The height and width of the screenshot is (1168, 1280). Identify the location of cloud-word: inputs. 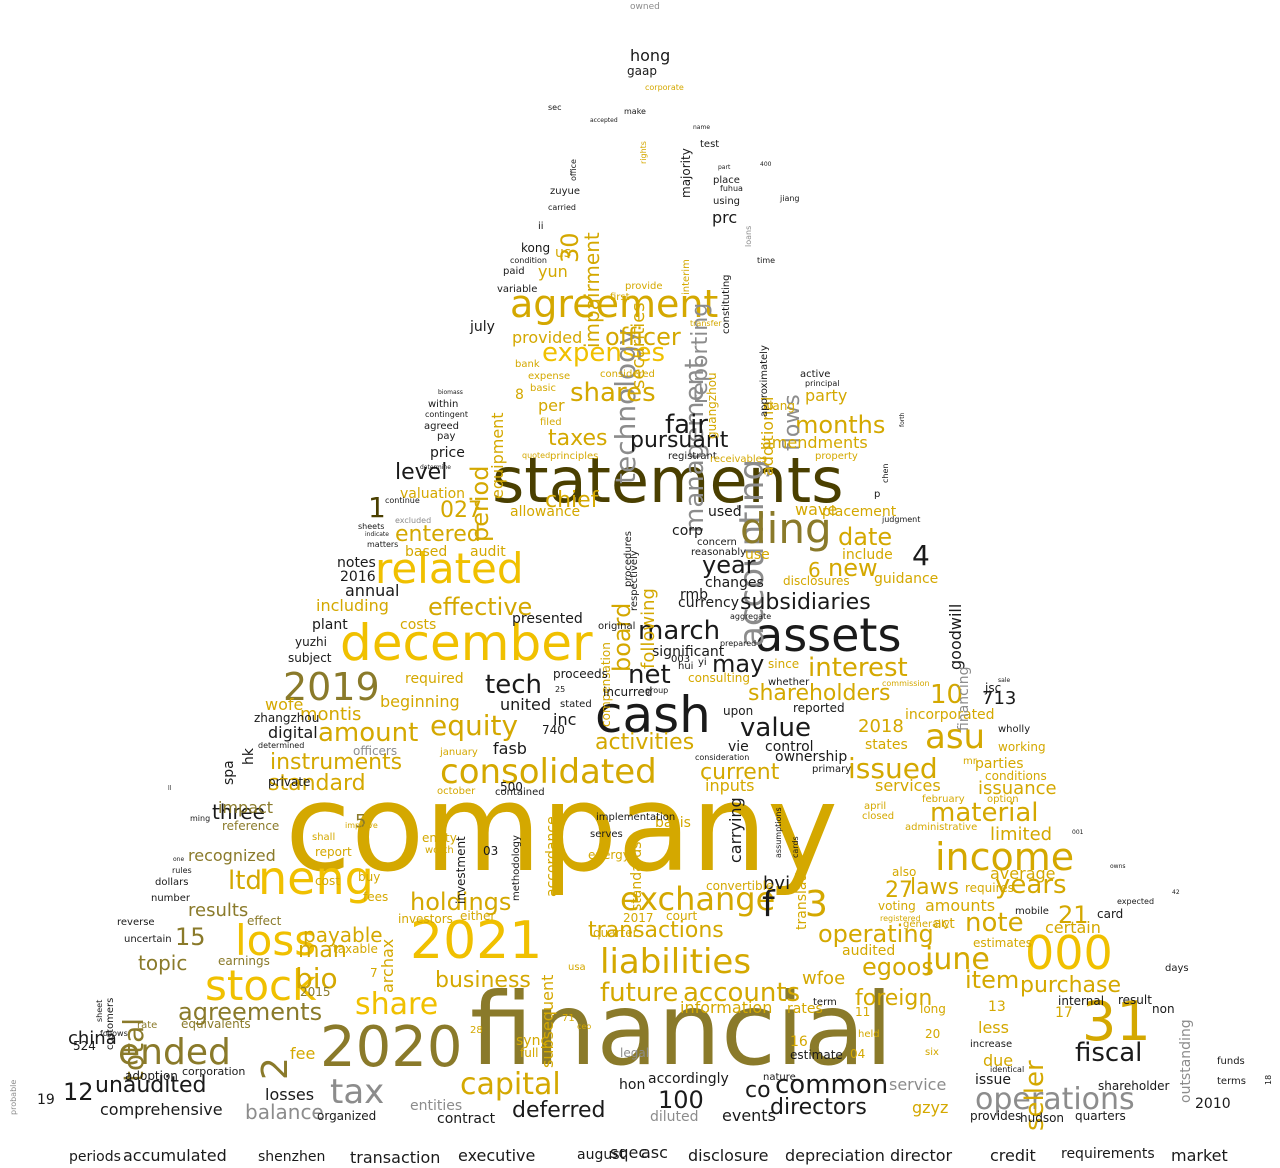
(730, 785).